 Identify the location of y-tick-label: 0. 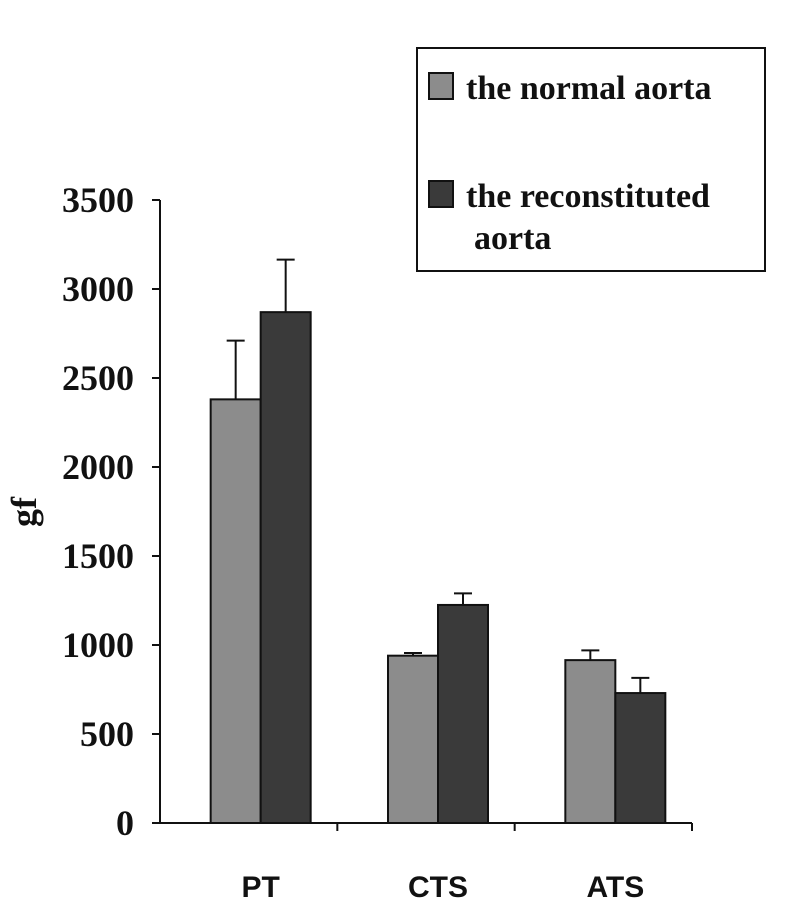
(125, 823).